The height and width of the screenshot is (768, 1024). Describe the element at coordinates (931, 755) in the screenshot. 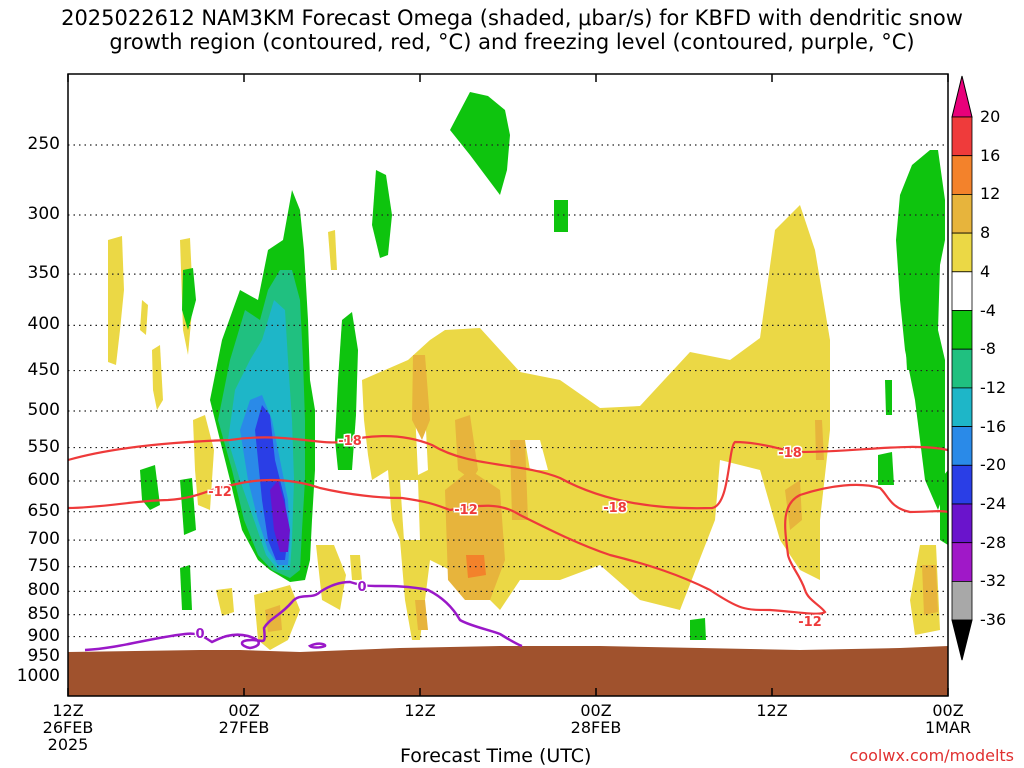

I see `source-watermark: coolwx.com/modelts` at that location.